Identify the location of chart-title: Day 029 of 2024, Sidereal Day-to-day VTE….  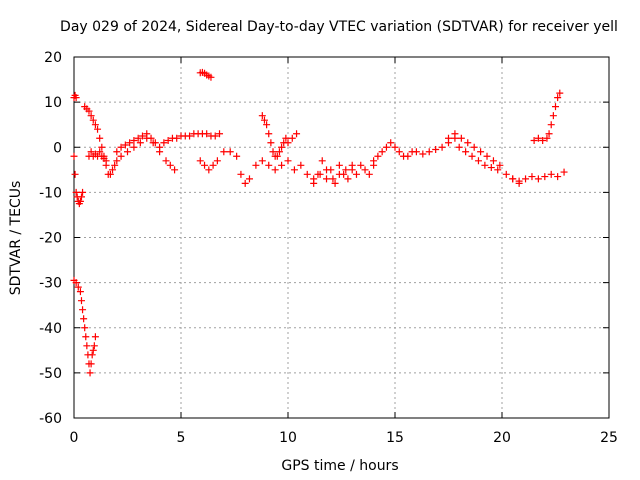
(339, 27).